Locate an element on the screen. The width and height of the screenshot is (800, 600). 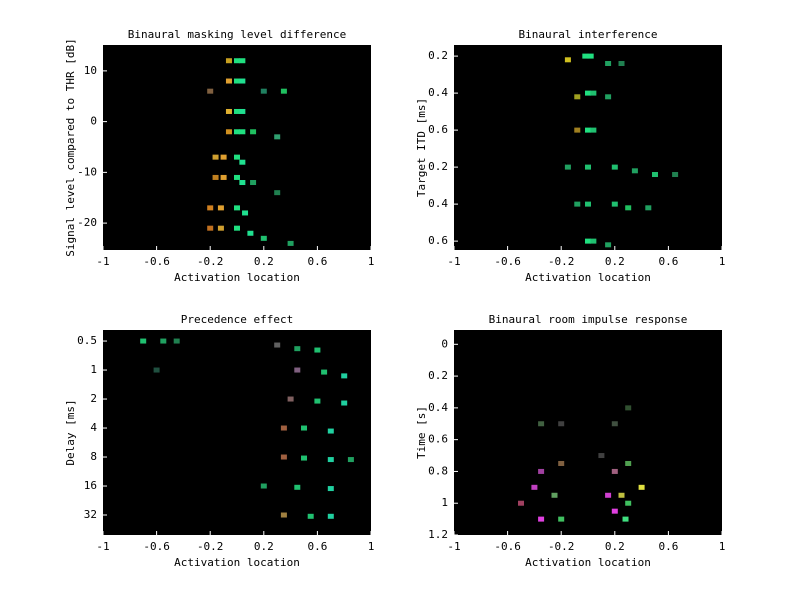
x-tick-label: -1 is located at coordinates (102, 546).